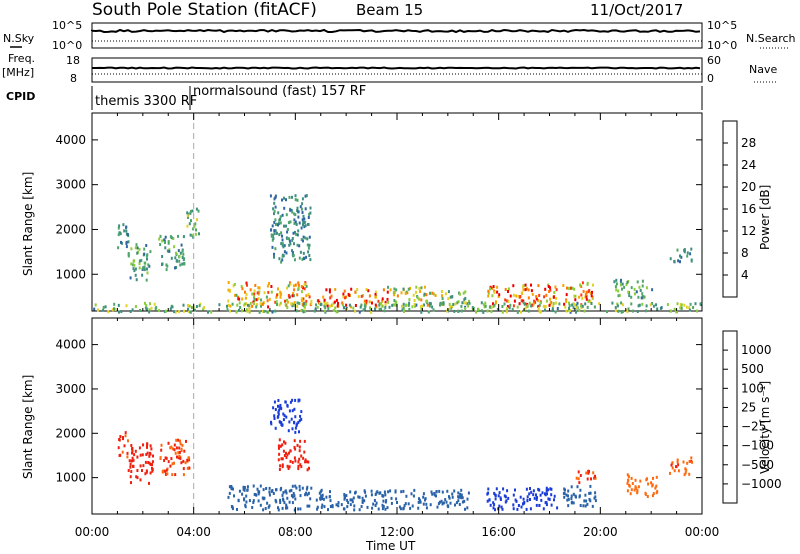 This screenshot has height=554, width=800. What do you see at coordinates (19, 38) in the screenshot?
I see `nsky-label: N.Sky` at bounding box center [19, 38].